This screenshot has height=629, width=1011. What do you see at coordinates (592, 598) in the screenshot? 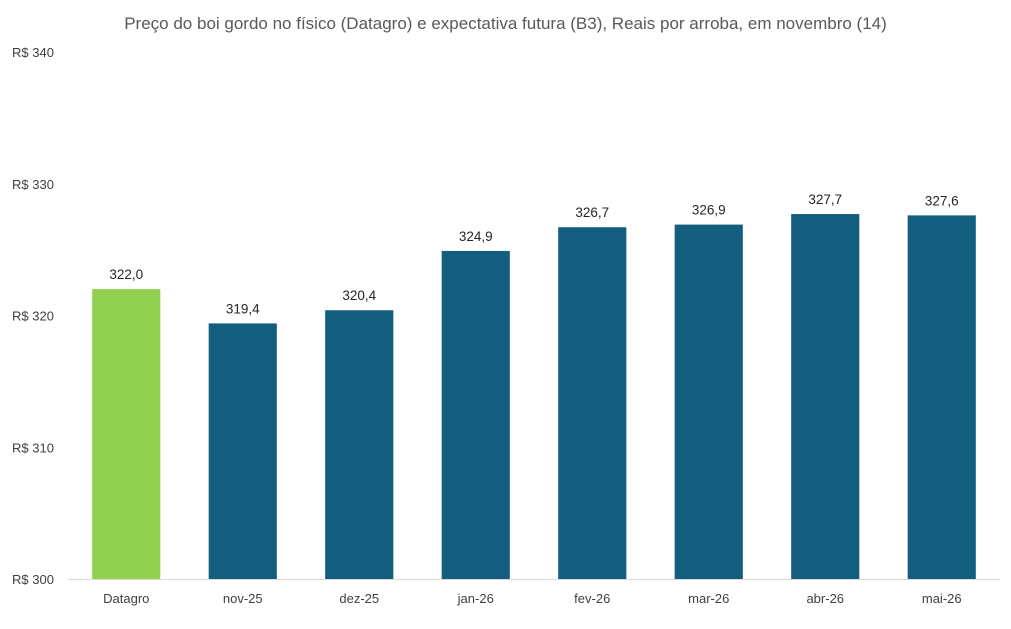
I see `x-tick-label: fev-26` at bounding box center [592, 598].